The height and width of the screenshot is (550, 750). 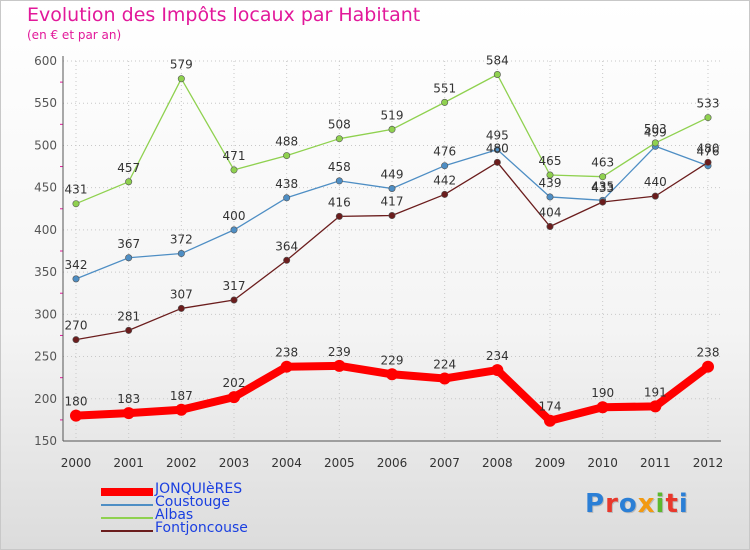 What do you see at coordinates (286, 246) in the screenshot?
I see `data-label: 364` at bounding box center [286, 246].